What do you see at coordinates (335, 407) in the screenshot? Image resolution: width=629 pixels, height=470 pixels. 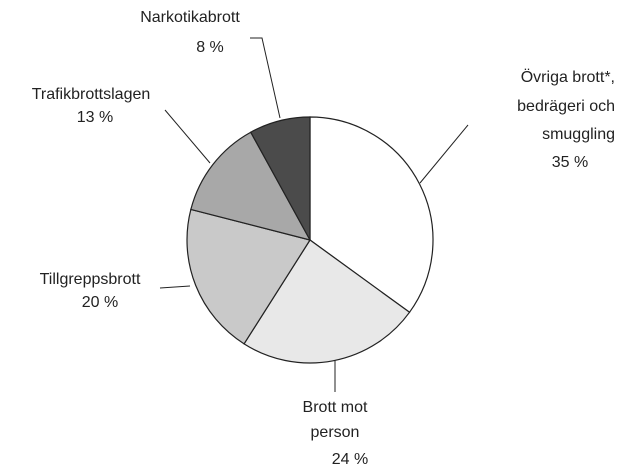 I see `slice-label: Brott mot` at bounding box center [335, 407].